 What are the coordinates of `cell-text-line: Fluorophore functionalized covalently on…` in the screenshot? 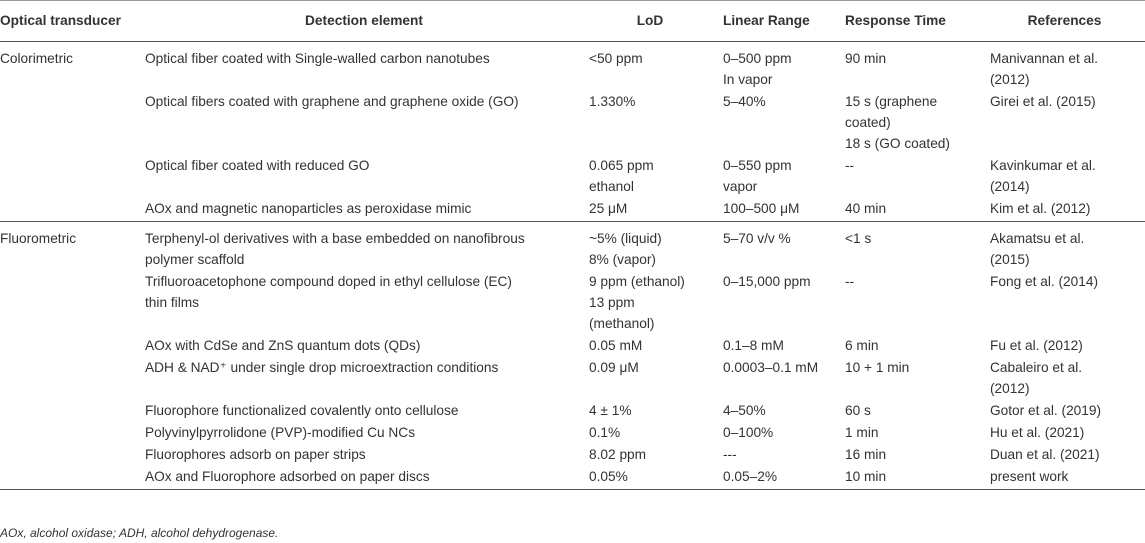 It's located at (302, 410).